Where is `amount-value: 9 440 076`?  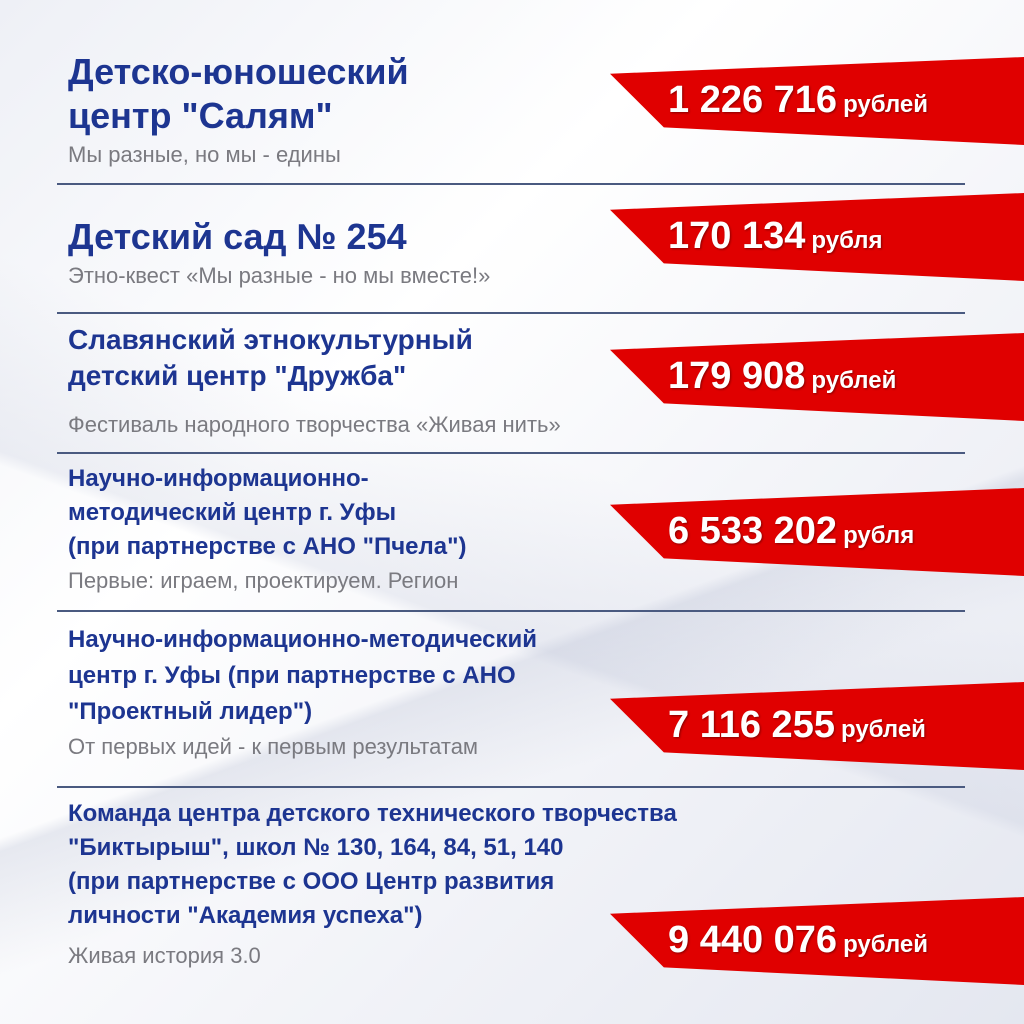
amount-value: 9 440 076 is located at coordinates (753, 940).